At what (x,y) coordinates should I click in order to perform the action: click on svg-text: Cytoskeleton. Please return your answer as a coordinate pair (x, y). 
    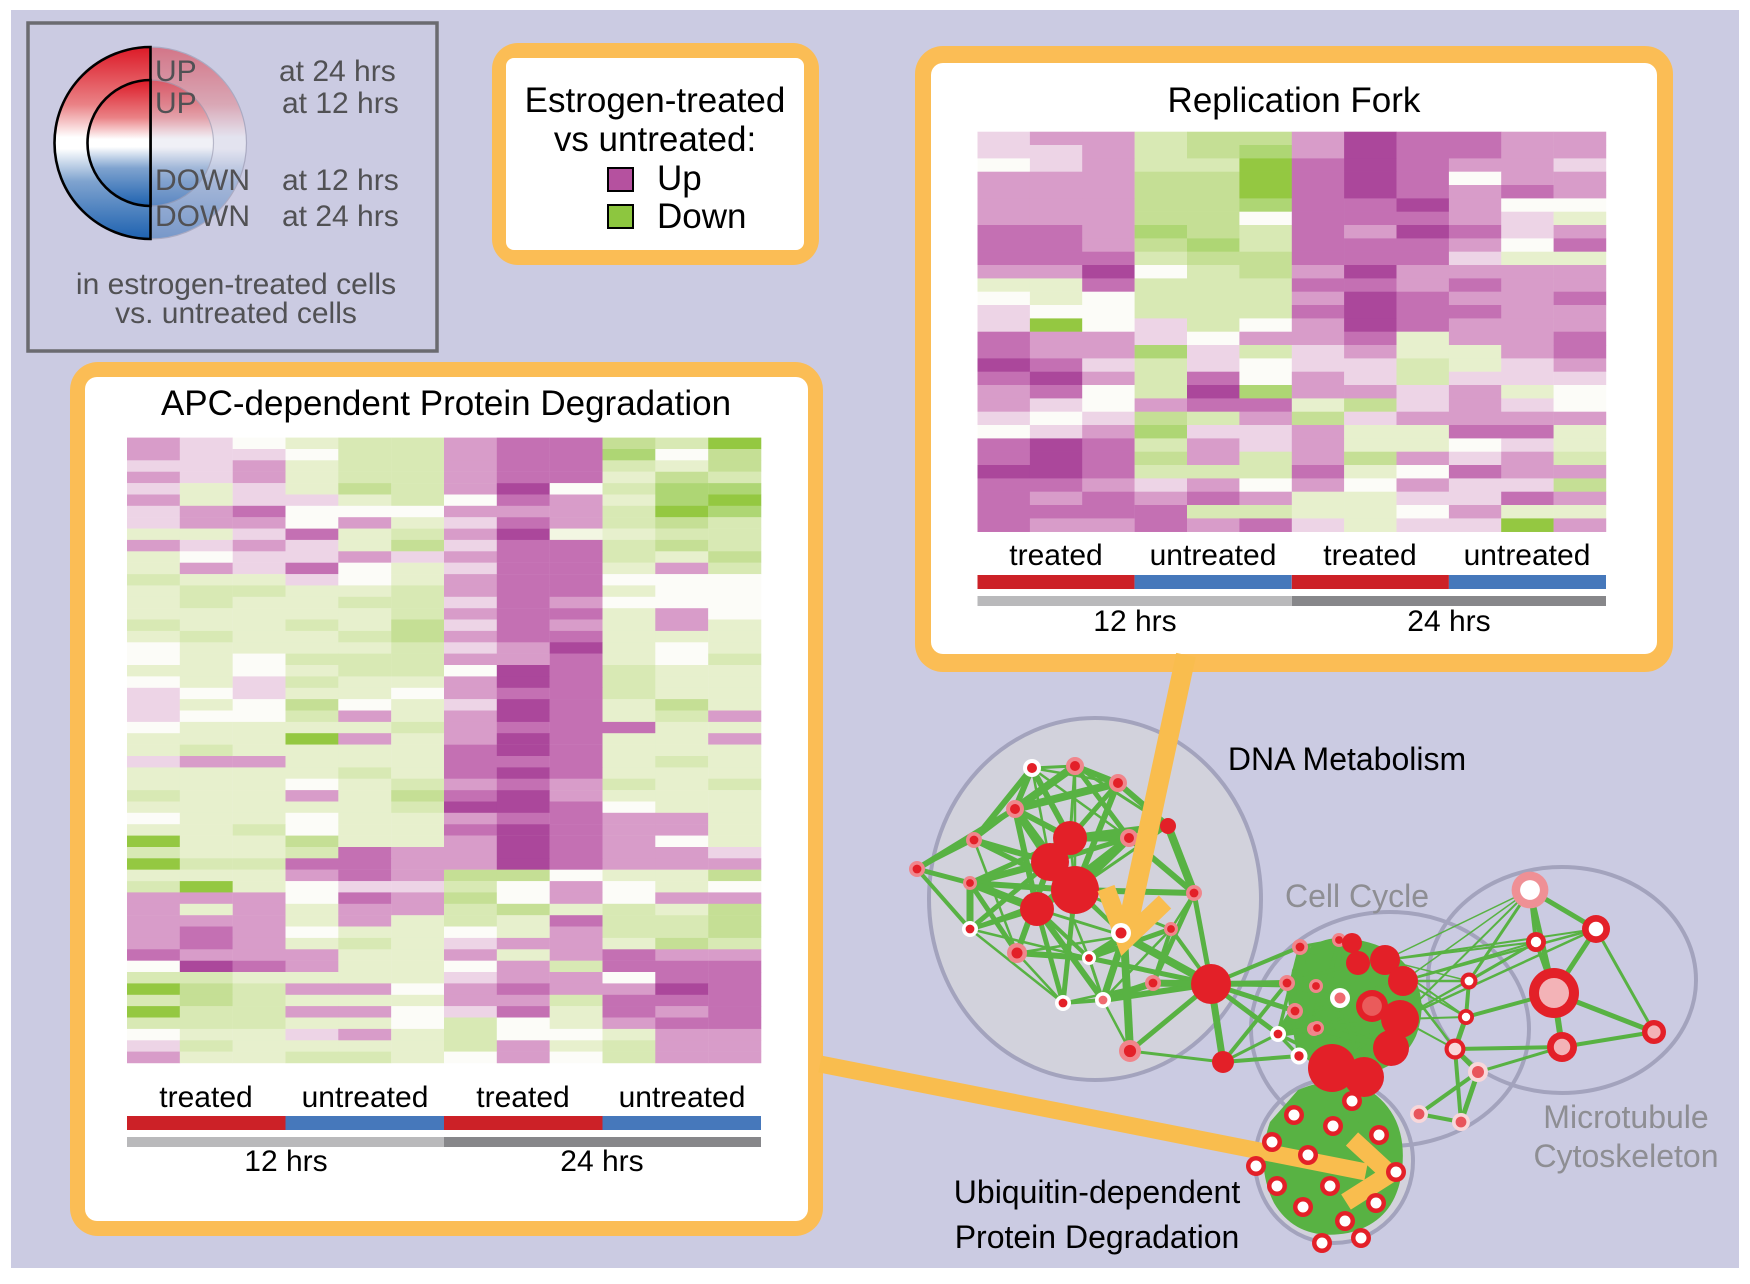
    Looking at the image, I should click on (1626, 1156).